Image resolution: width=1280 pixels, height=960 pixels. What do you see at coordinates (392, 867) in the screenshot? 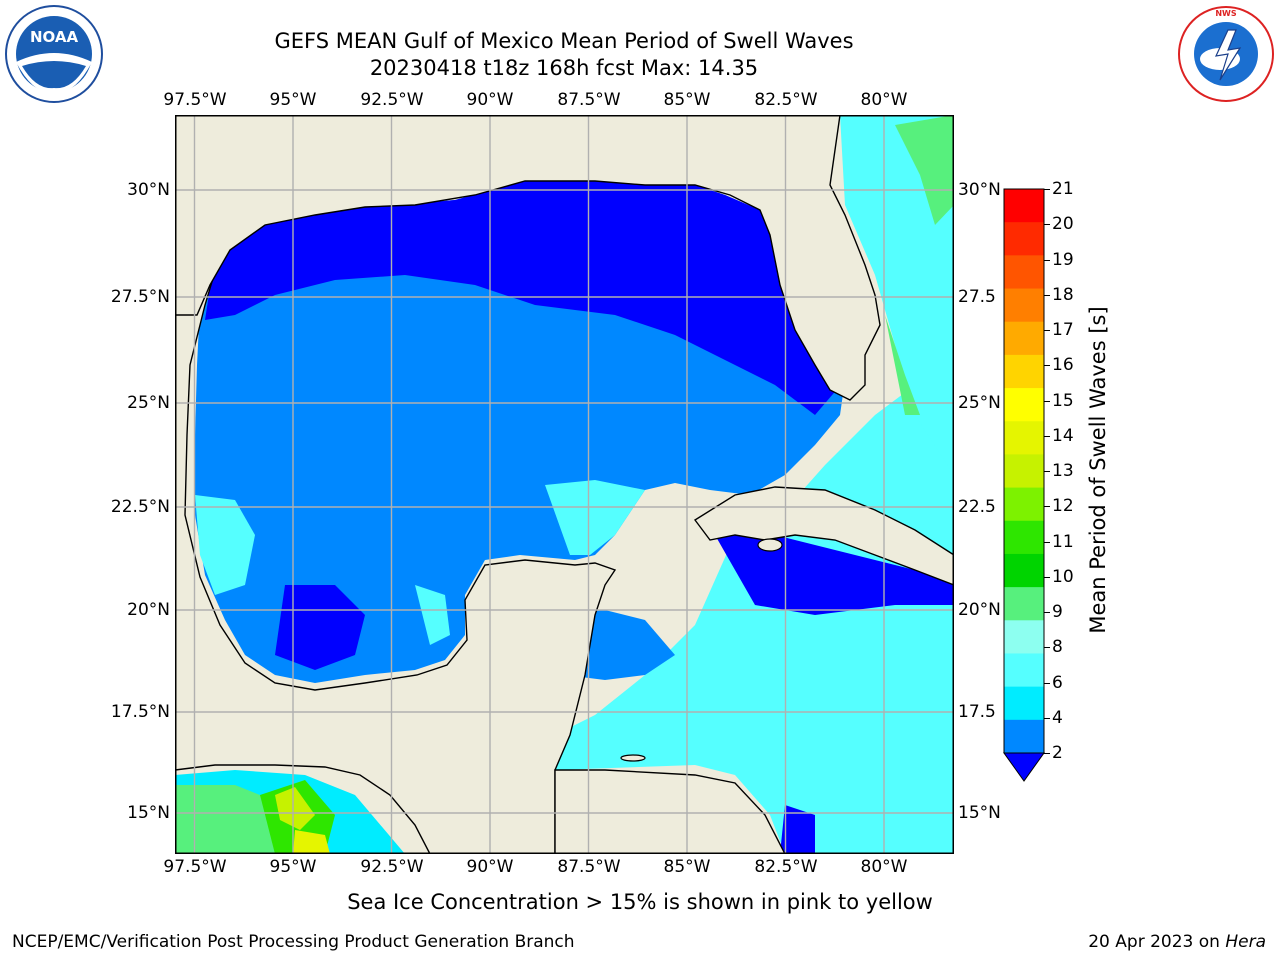
I see `lon-tick-bottom: 92.5°W` at bounding box center [392, 867].